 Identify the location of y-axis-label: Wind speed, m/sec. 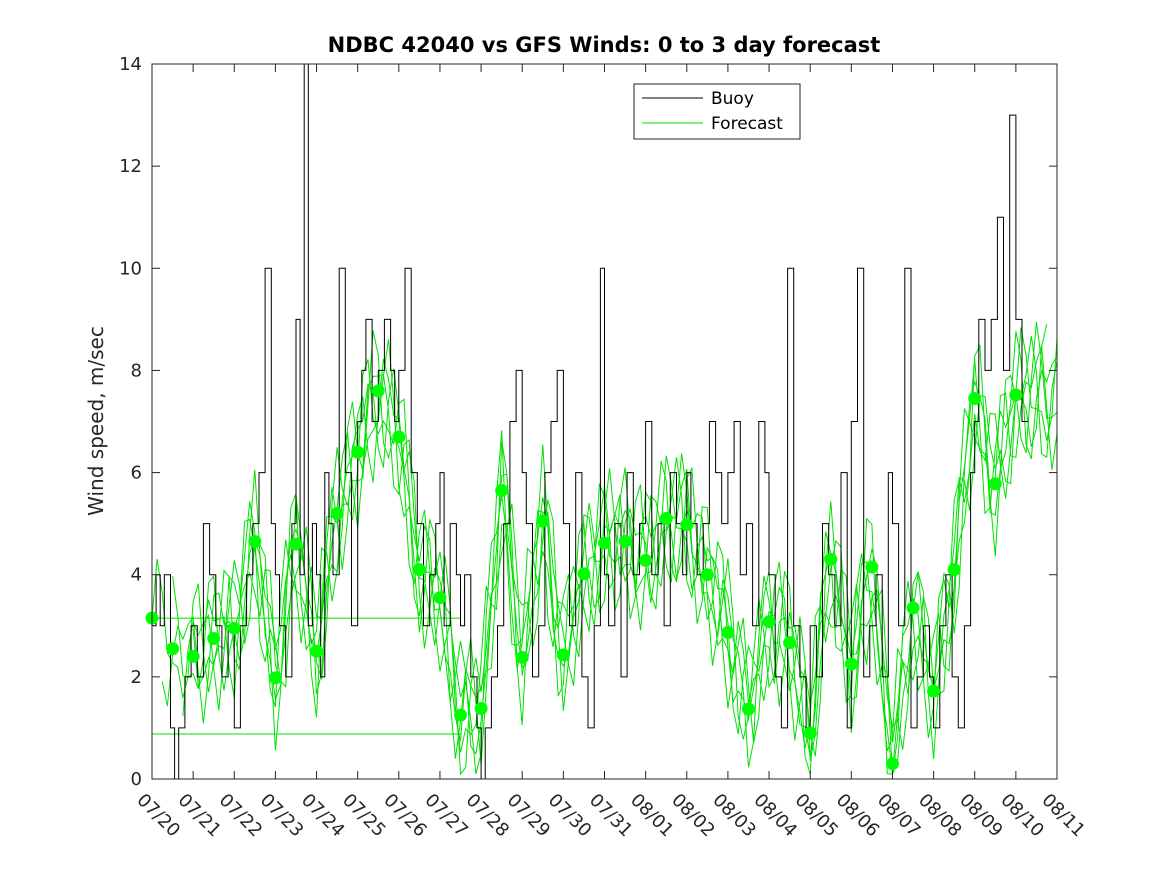
(96, 421).